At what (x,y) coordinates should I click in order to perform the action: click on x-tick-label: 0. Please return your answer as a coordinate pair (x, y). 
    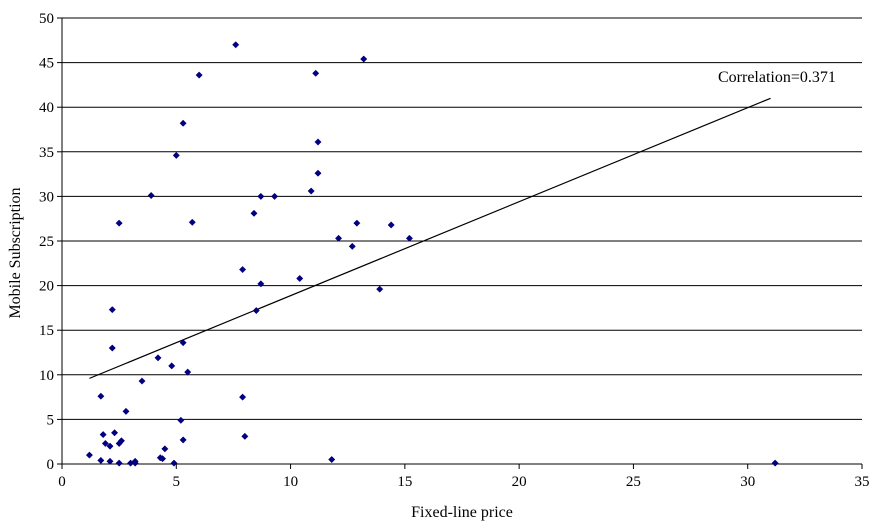
    Looking at the image, I should click on (62, 482).